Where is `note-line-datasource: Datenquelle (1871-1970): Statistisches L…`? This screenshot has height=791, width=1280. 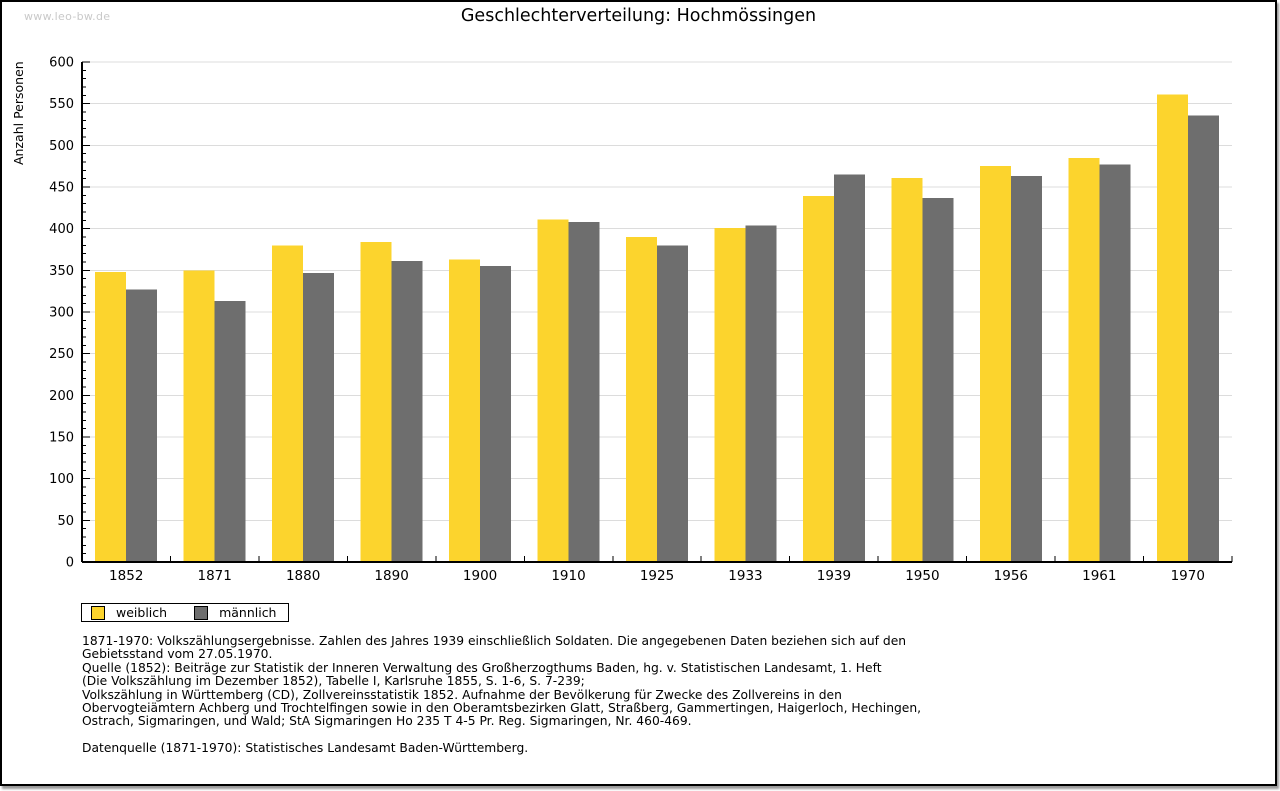 note-line-datasource: Datenquelle (1871-1970): Statistisches L… is located at coordinates (305, 747).